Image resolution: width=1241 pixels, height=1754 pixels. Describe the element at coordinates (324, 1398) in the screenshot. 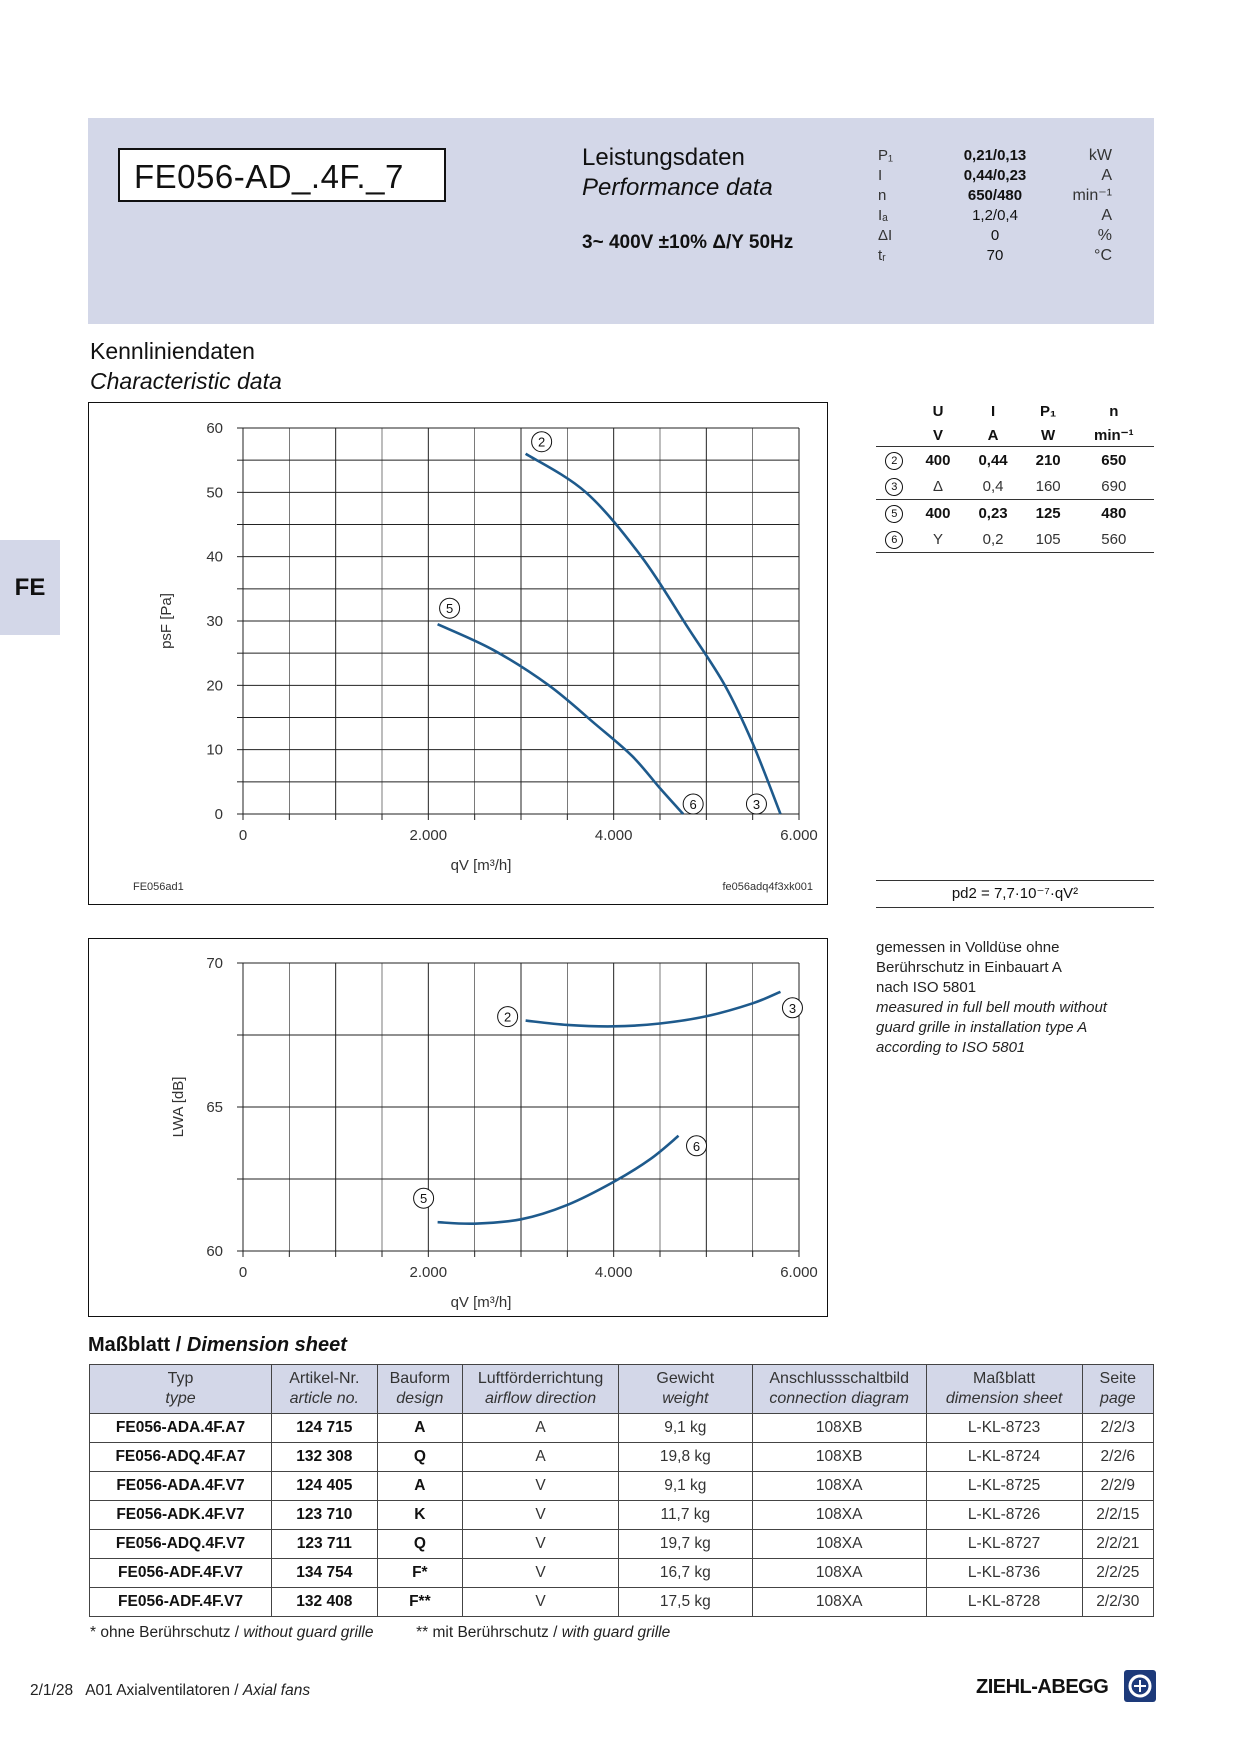

I see `dim-col-en: article no.` at that location.